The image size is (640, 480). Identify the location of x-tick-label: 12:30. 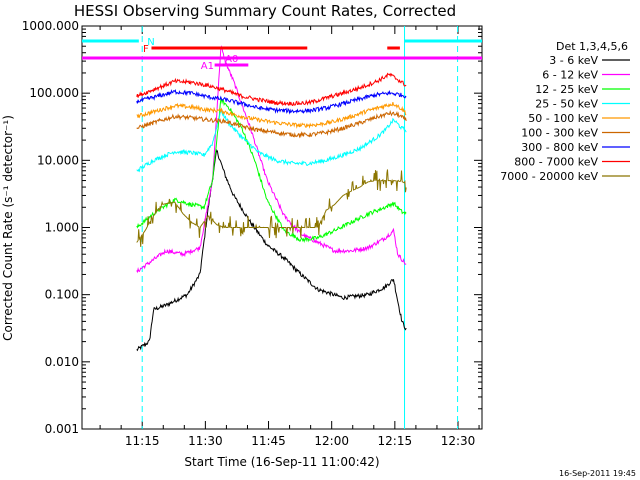
(458, 441).